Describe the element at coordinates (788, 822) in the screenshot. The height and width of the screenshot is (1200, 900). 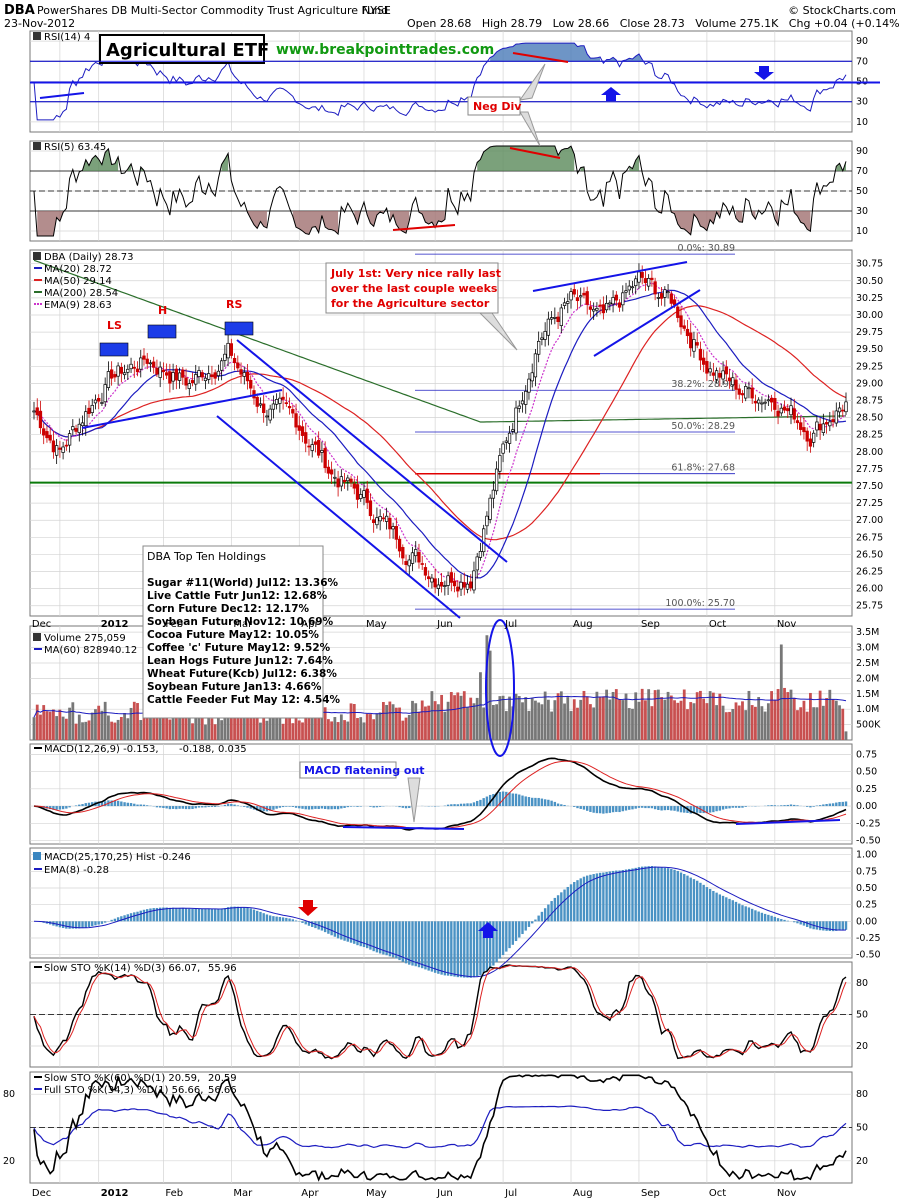
I see `macd1-flat-line2` at that location.